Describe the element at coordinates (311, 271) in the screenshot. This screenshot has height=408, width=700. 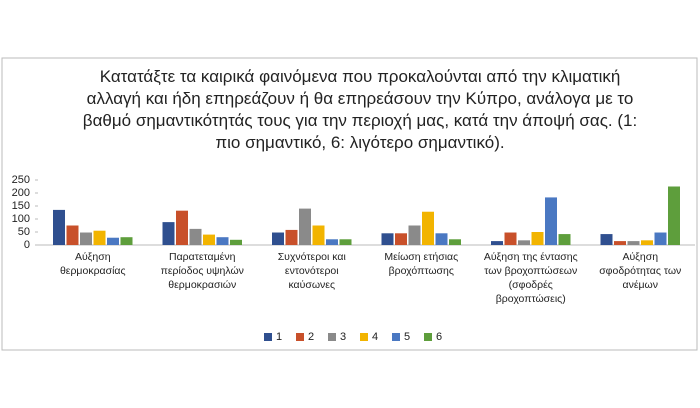
I see `x-tick-label: Συχνότεροι και εντονότεροι καύσωνες` at that location.